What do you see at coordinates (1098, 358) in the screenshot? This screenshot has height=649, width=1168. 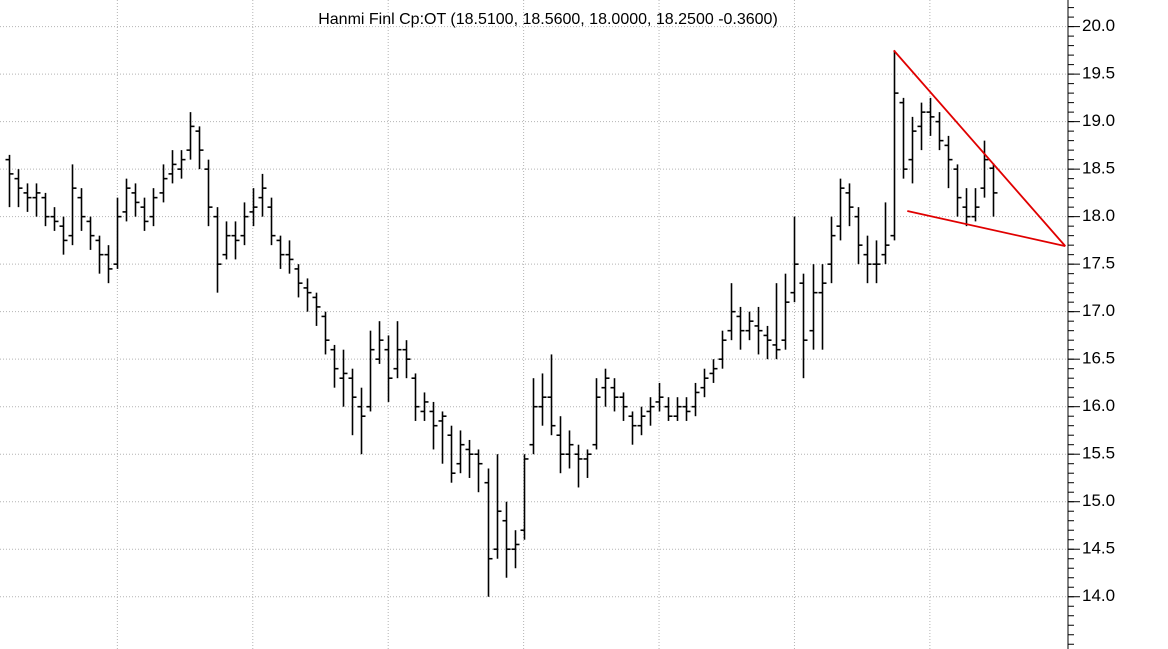 I see `y-tick-label: 16.5` at bounding box center [1098, 358].